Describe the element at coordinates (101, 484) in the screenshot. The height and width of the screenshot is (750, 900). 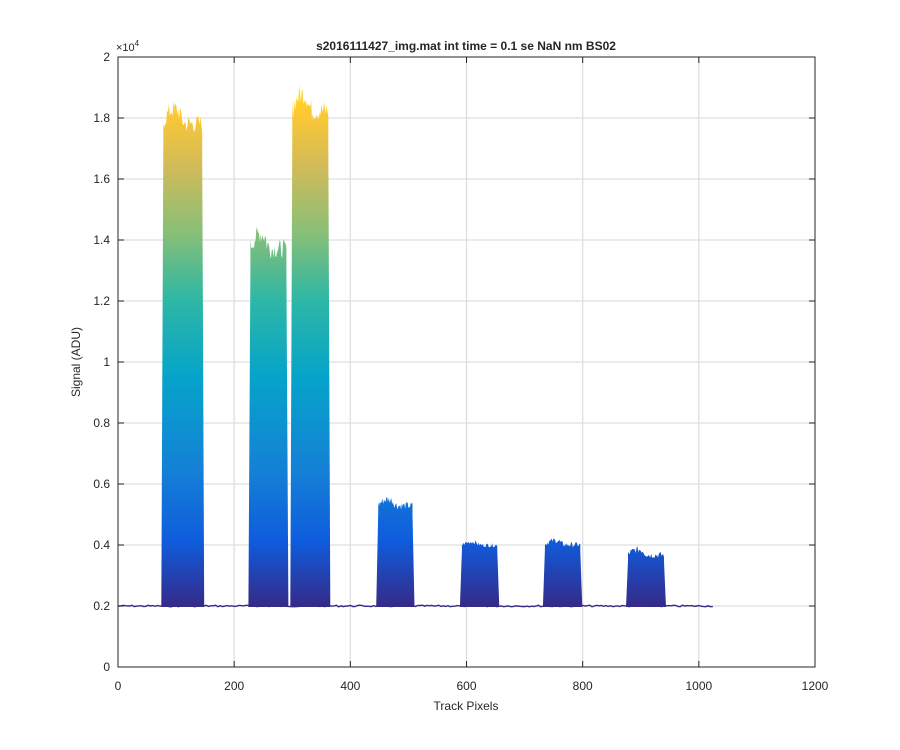
I see `y-tick-label: 0.6` at that location.